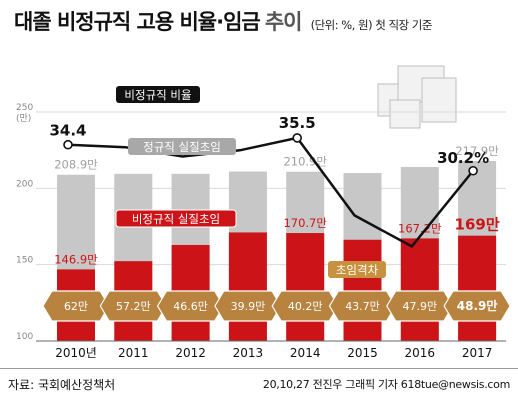 The height and width of the screenshot is (400, 518). I want to click on x-tick-label: 2010년, so click(76, 353).